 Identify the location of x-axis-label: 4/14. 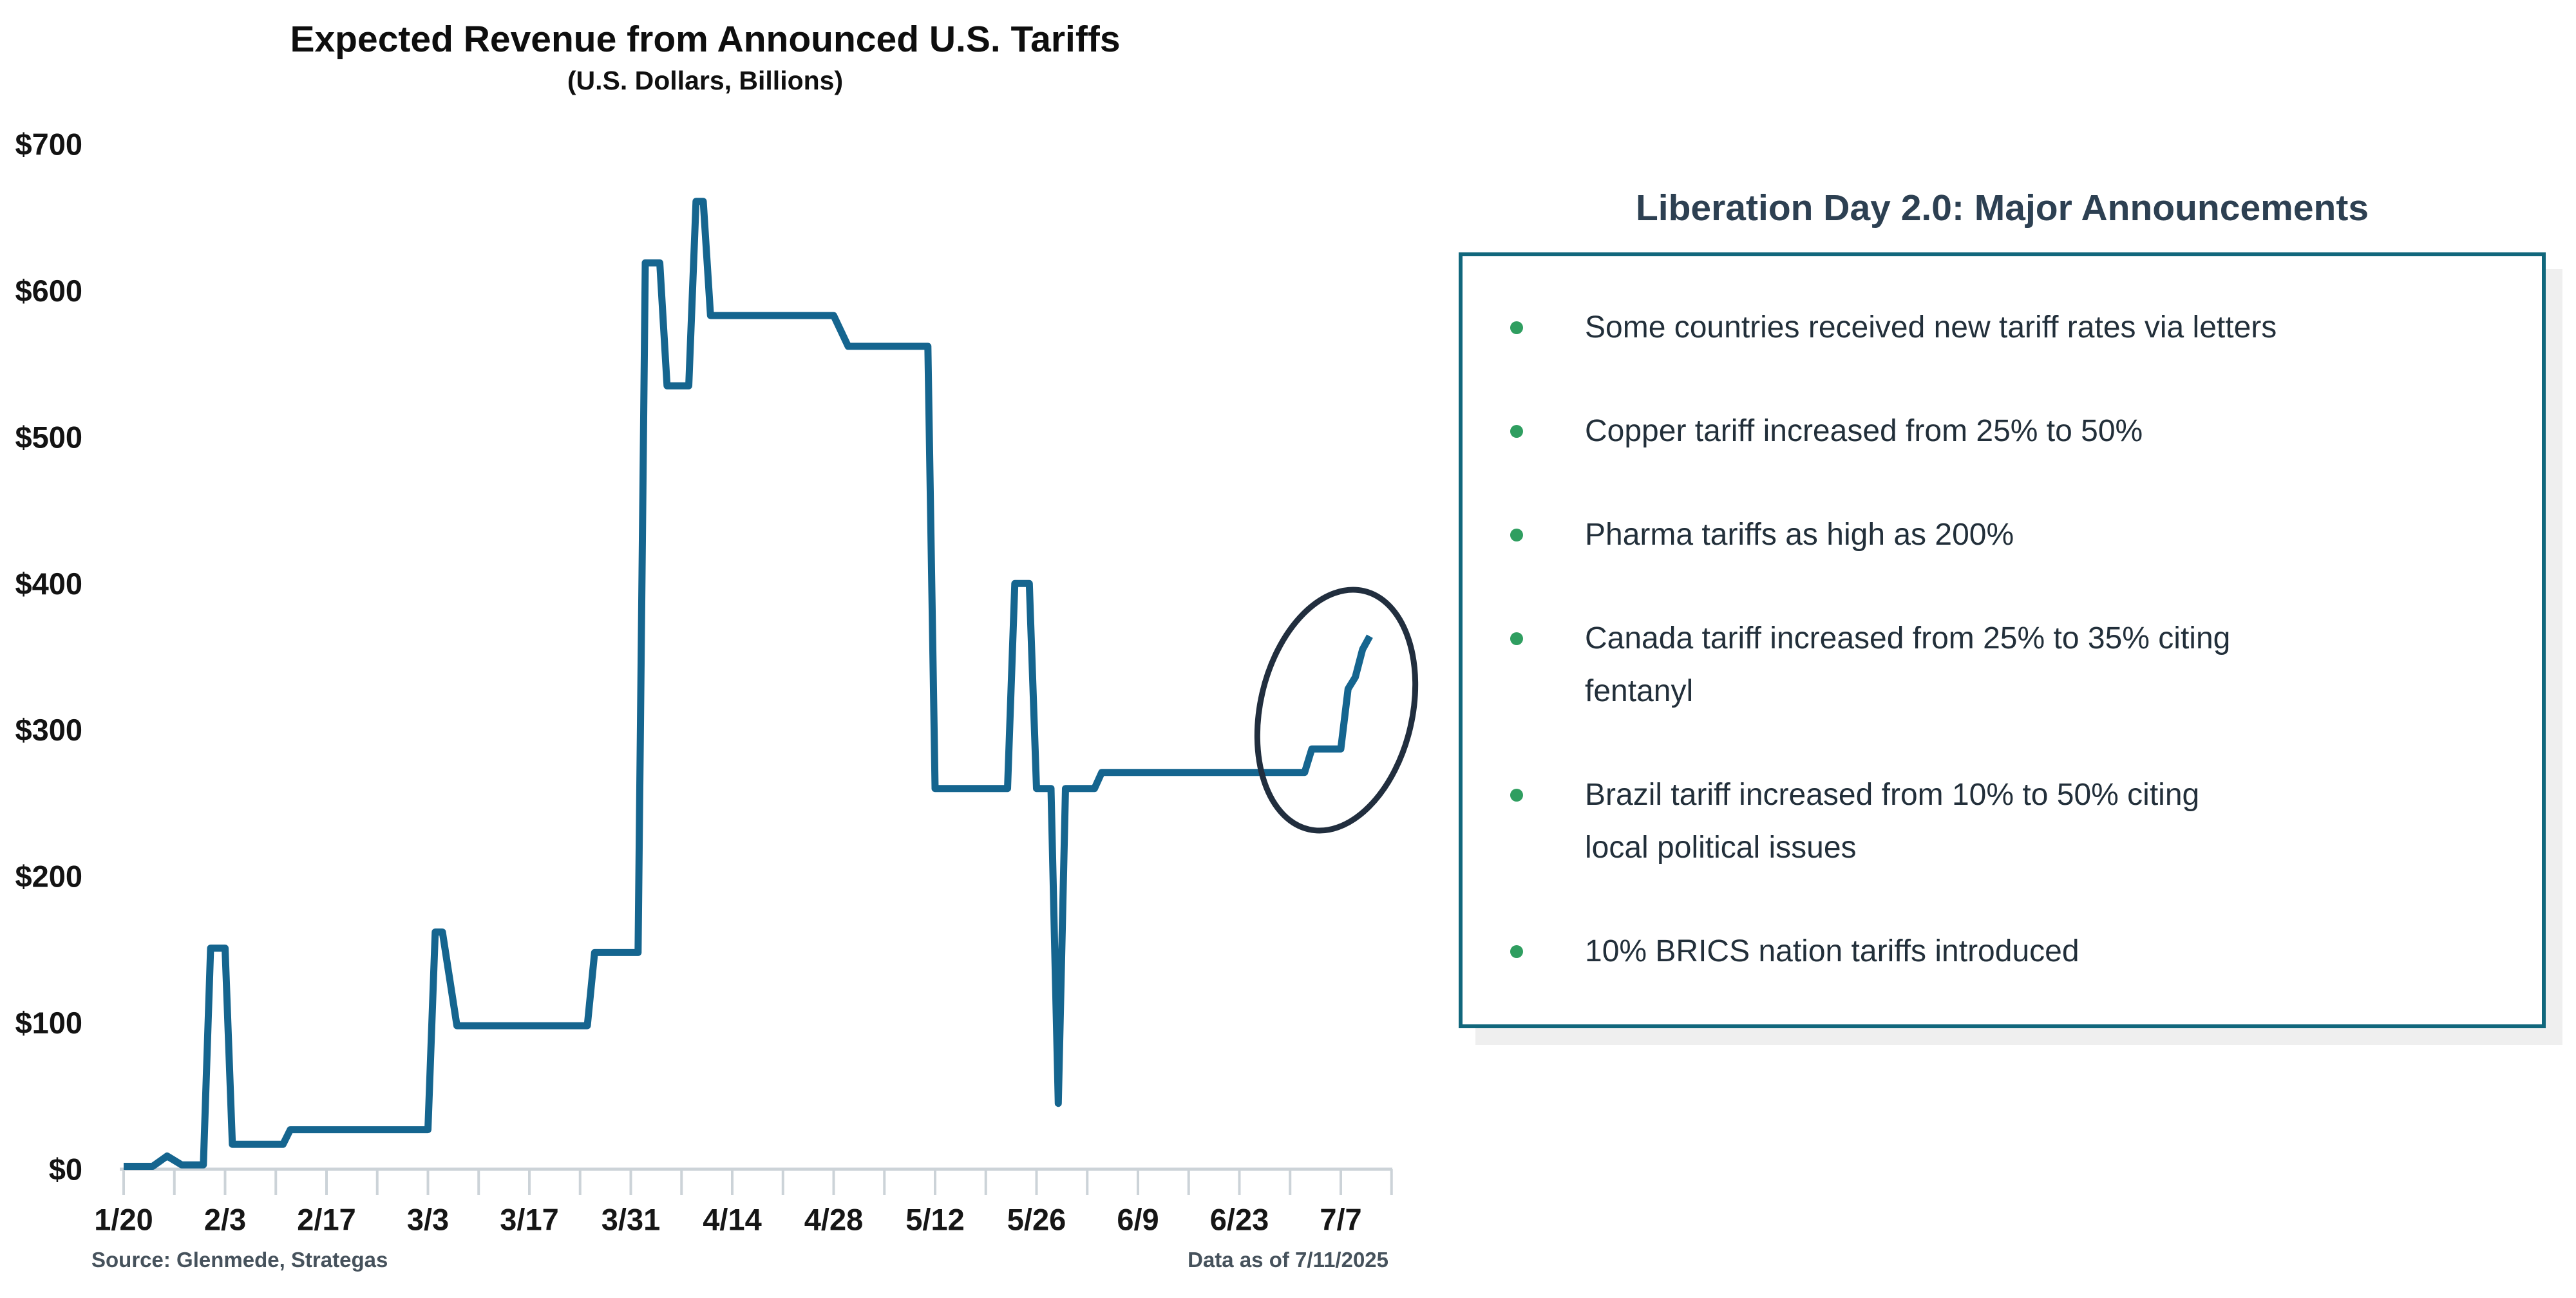
(732, 1219).